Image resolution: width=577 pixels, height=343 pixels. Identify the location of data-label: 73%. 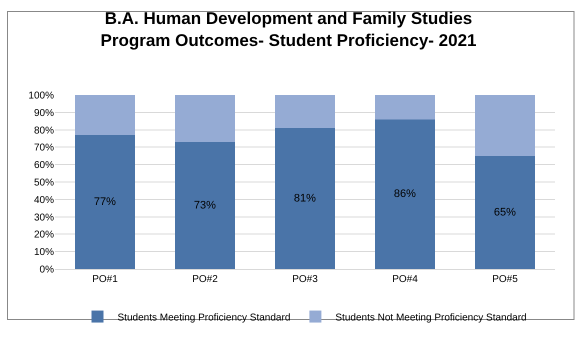
(205, 205).